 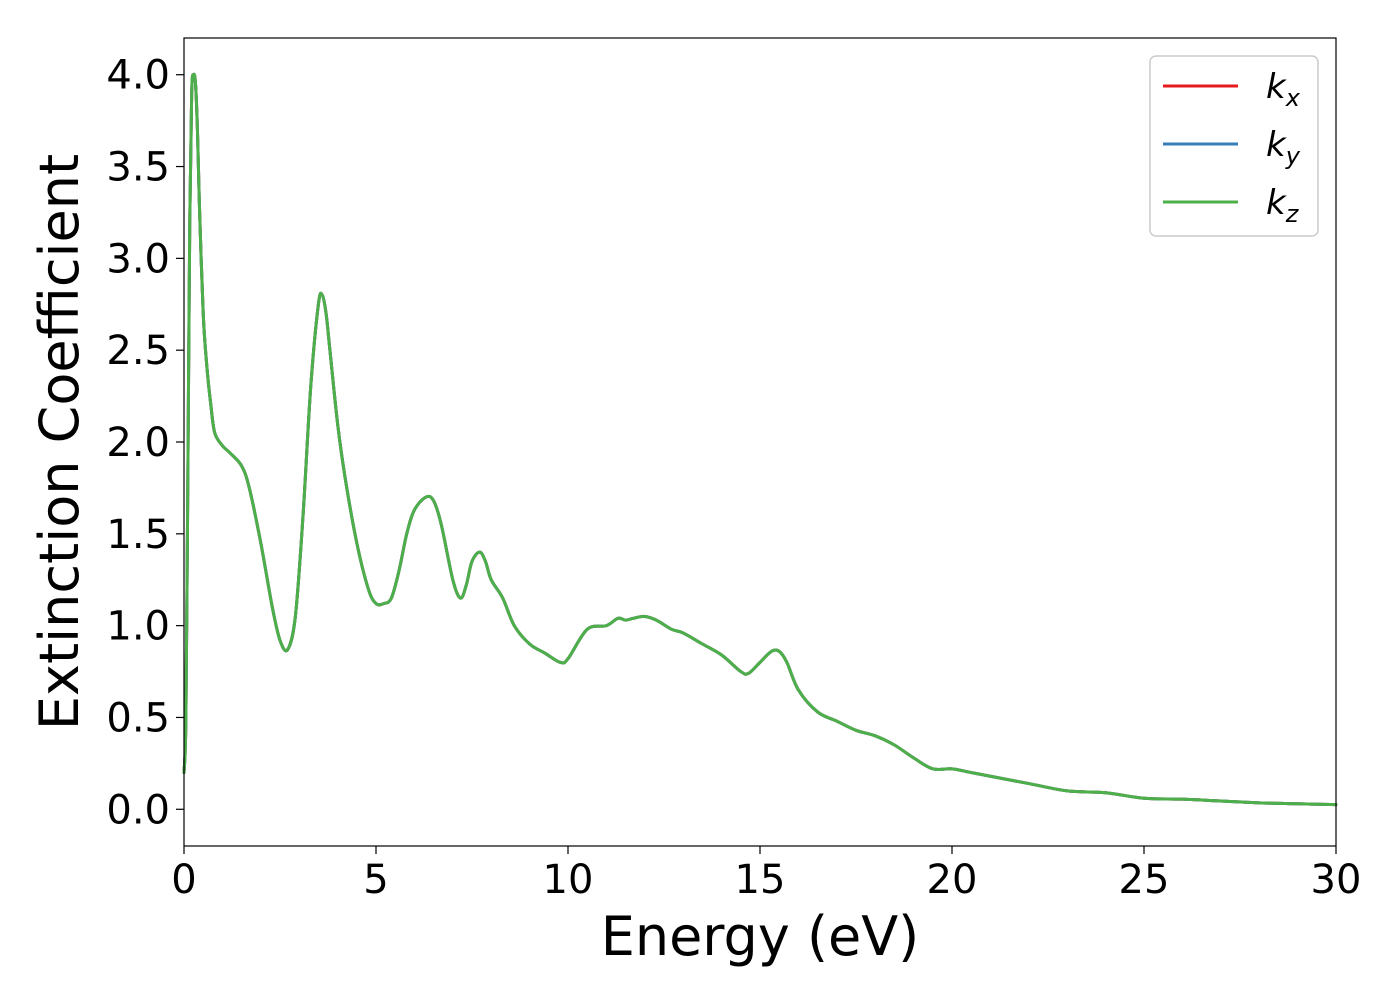 What do you see at coordinates (138, 535) in the screenshot?
I see `y-tick-label: 1.5` at bounding box center [138, 535].